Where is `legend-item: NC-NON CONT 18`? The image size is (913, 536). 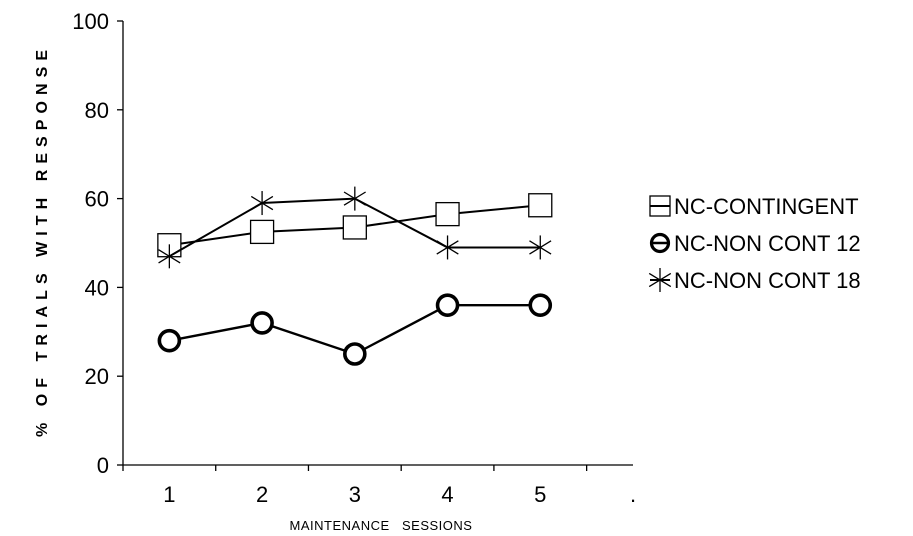 legend-item: NC-NON CONT 18 is located at coordinates (754, 280).